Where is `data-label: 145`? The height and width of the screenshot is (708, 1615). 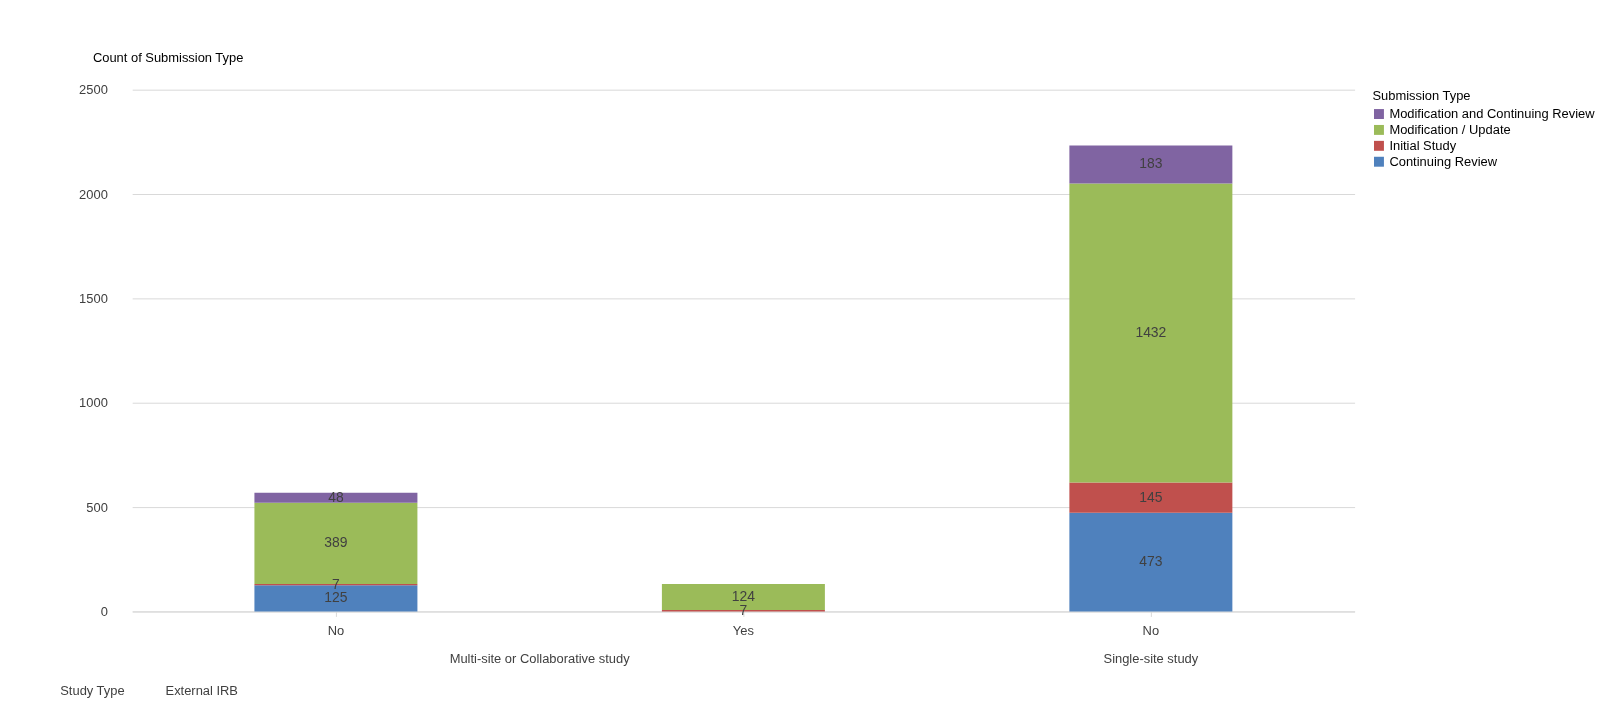
data-label: 145 is located at coordinates (1151, 496).